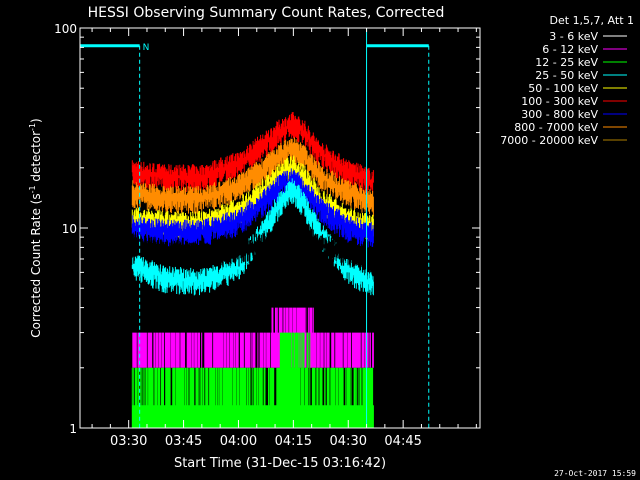  I want to click on legend-header: Det 1,5,7, Att 1, so click(592, 20).